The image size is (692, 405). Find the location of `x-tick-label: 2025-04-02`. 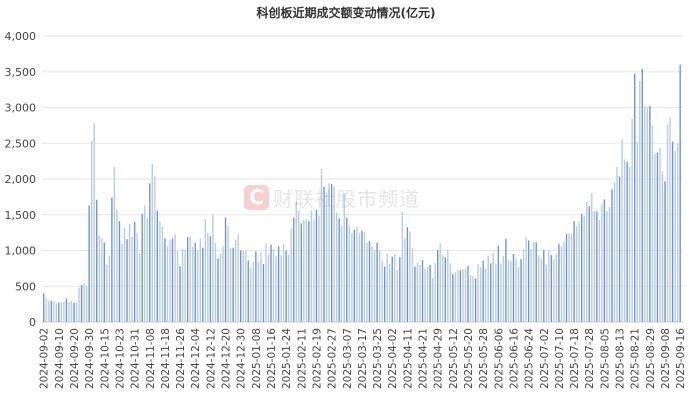

x-tick-label: 2025-04-02 is located at coordinates (393, 358).